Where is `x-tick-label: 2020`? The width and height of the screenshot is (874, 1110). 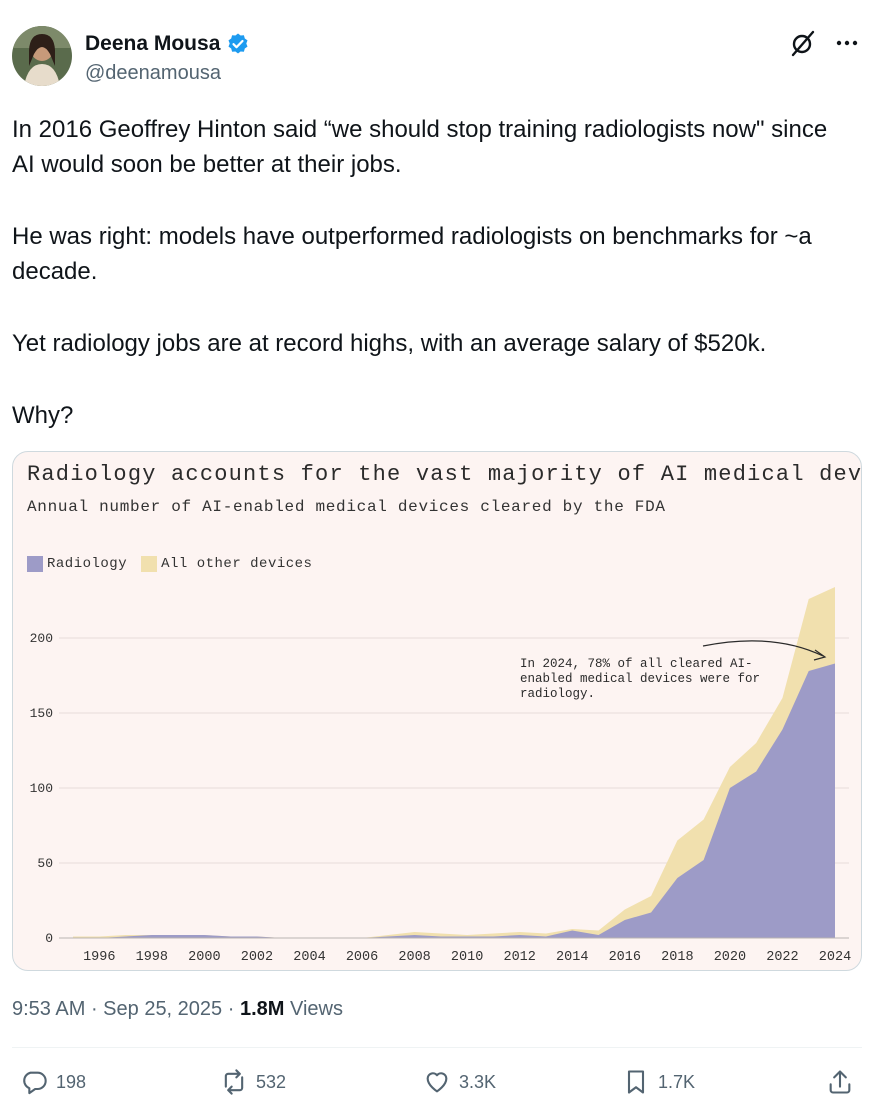 x-tick-label: 2020 is located at coordinates (730, 957).